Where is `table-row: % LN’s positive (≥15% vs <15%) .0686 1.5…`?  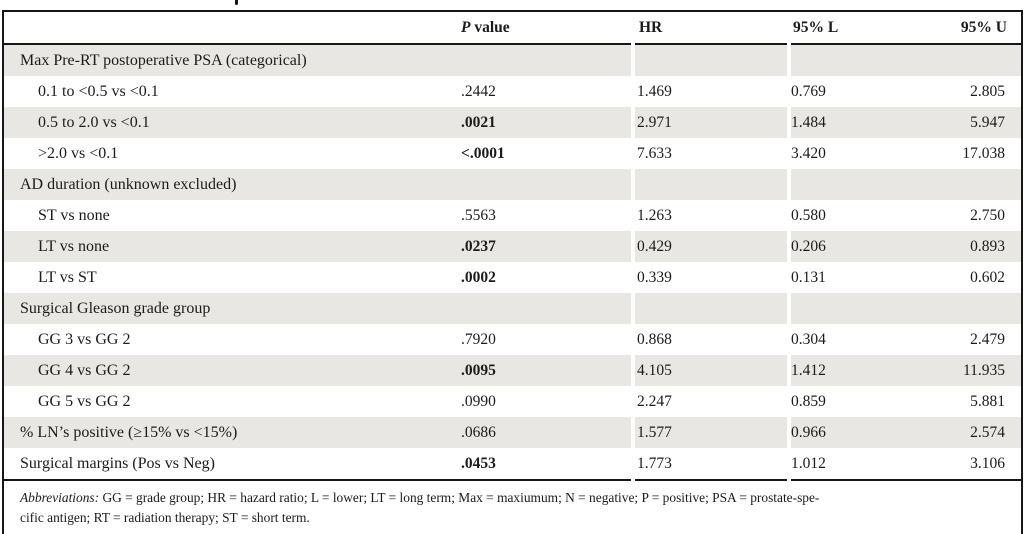
table-row: % LN’s positive (≥15% vs <15%) .0686 1.5… is located at coordinates (512, 432).